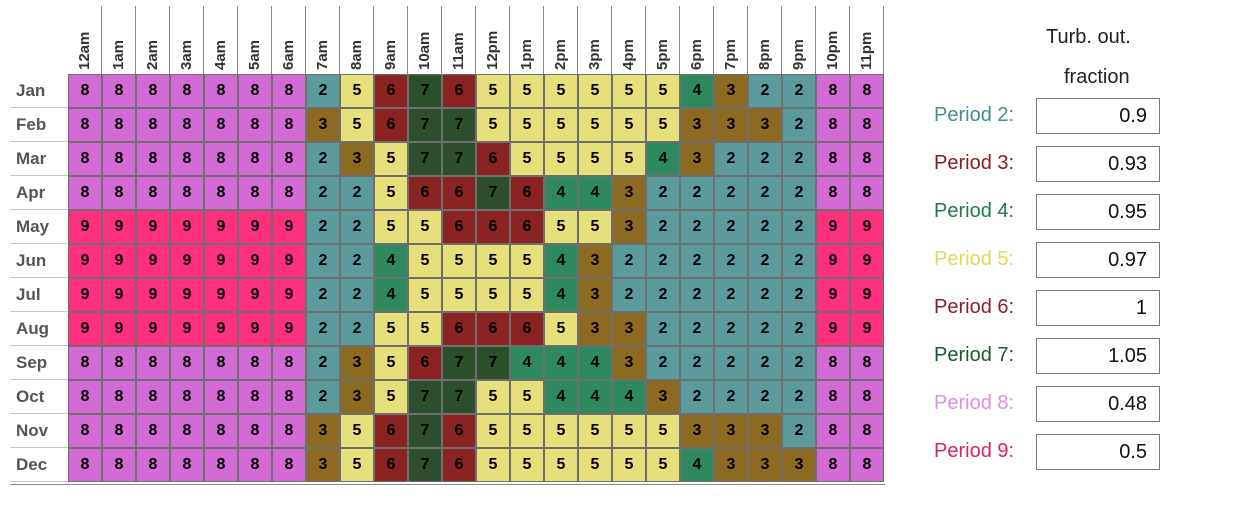  What do you see at coordinates (1098, 404) in the screenshot?
I see `period-value-input: 0.48` at bounding box center [1098, 404].